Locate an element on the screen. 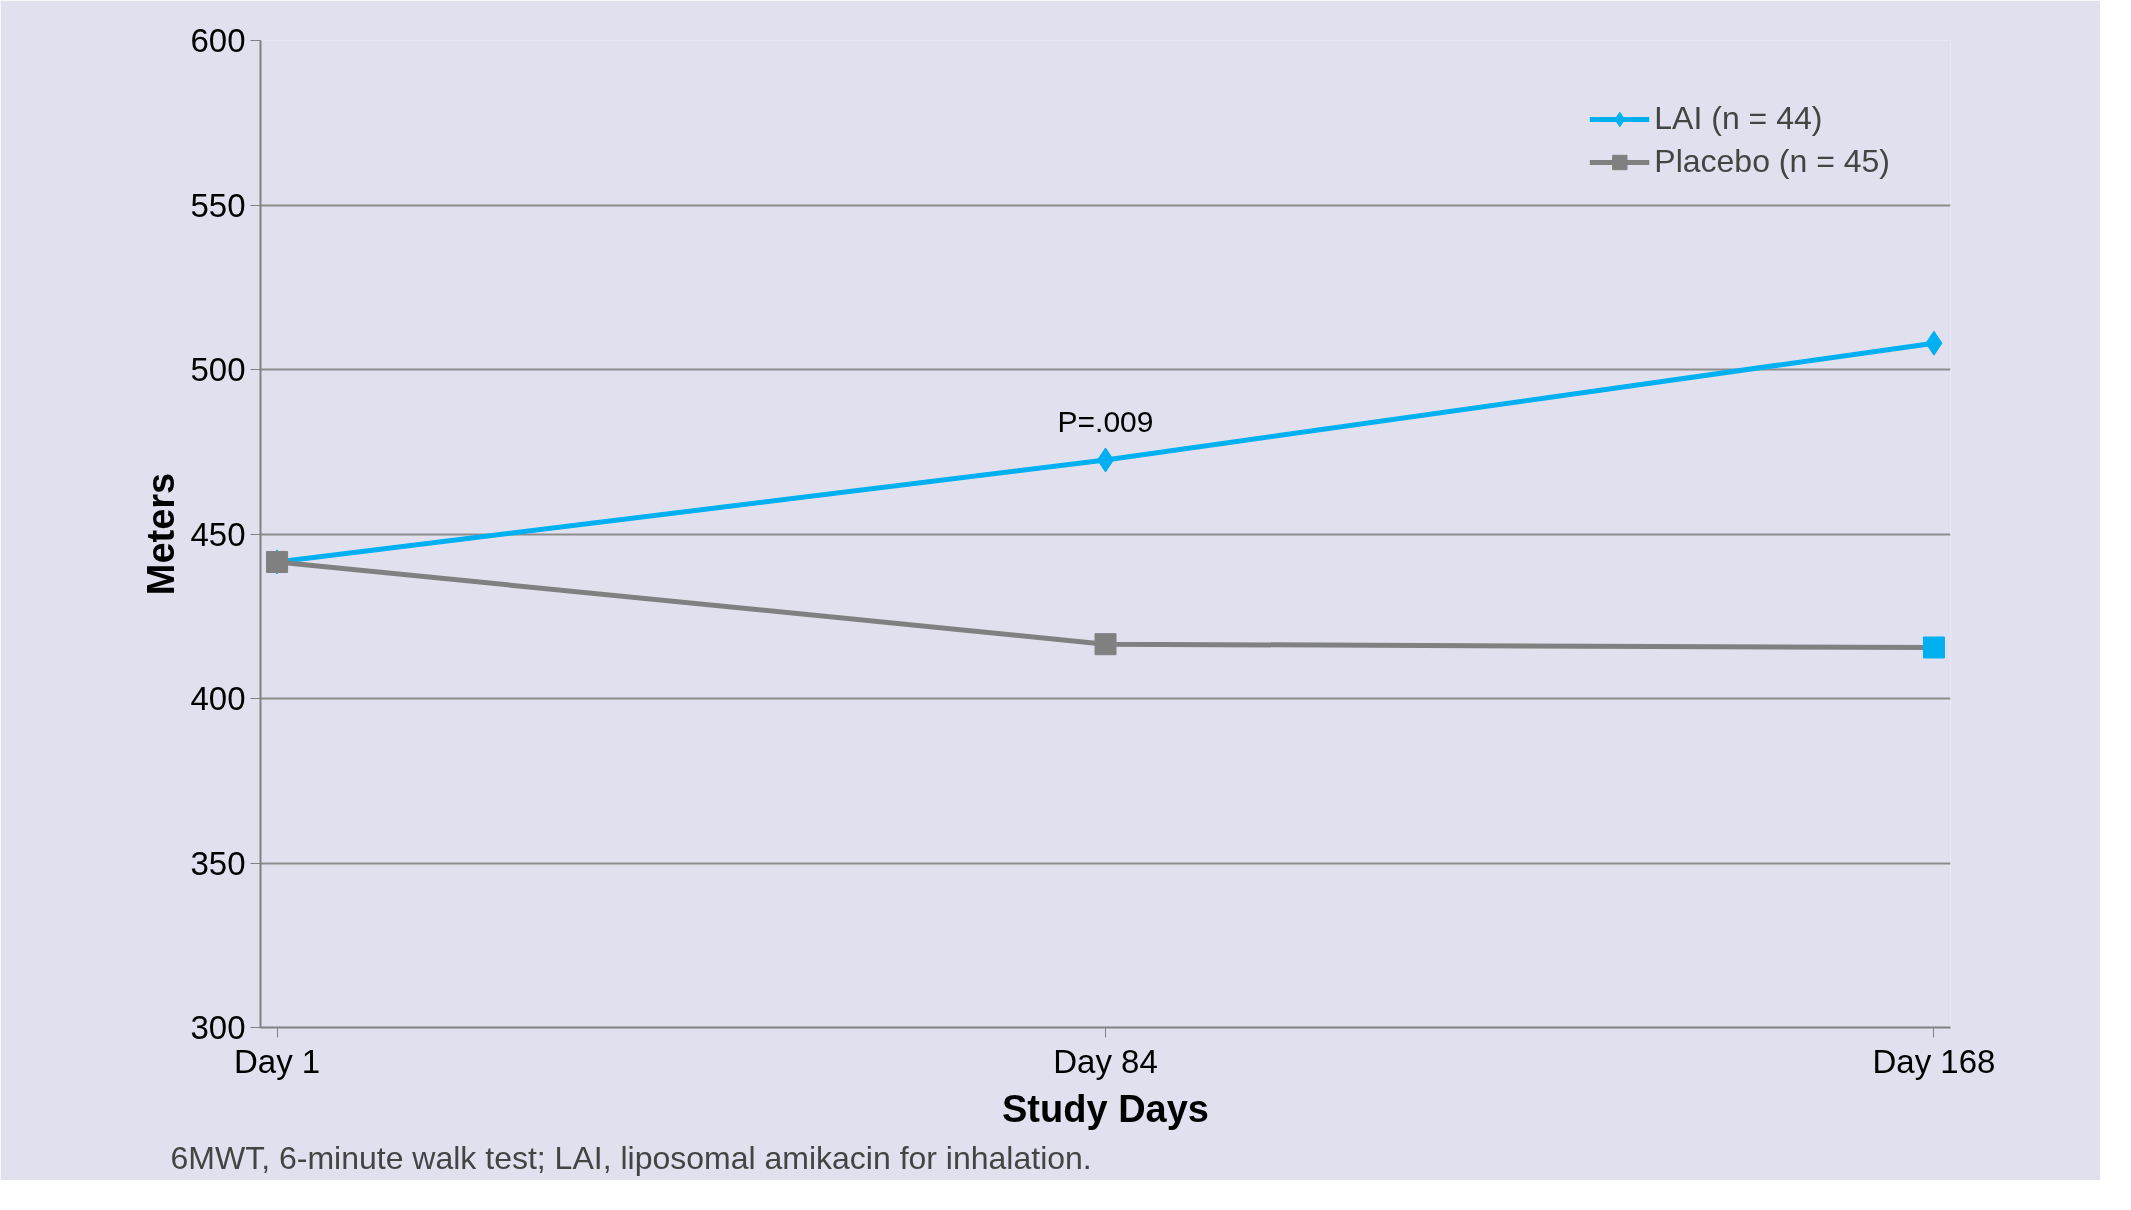 This screenshot has height=1210, width=2131. y-tick-label: 500 is located at coordinates (218, 369).